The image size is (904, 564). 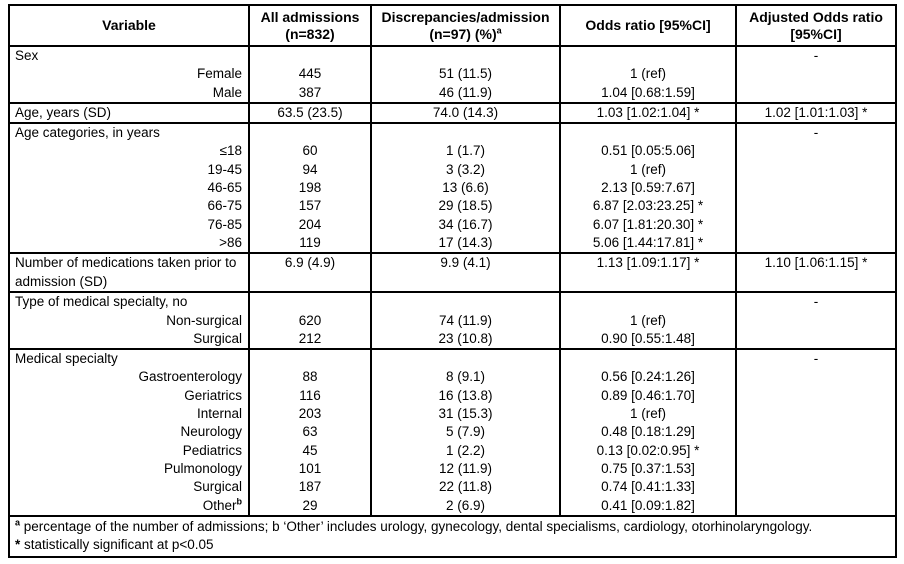 I want to click on cell-all-admissions: 157, so click(x=309, y=206).